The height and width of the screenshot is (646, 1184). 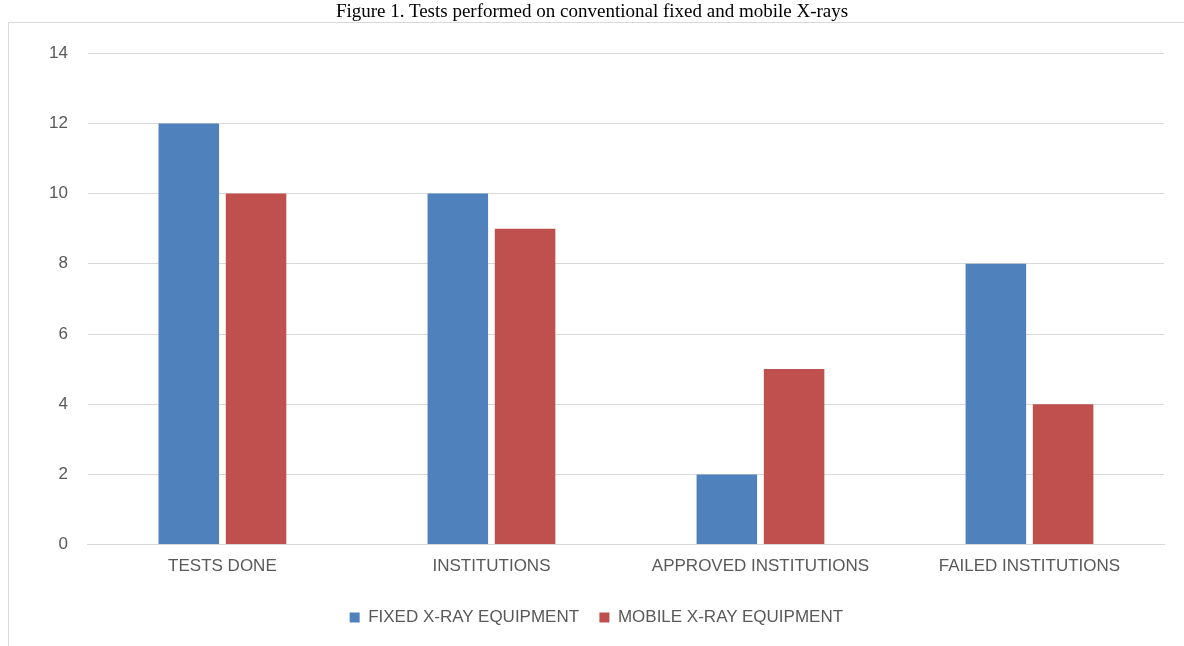 I want to click on x-tick-label: TESTS DONE, so click(x=222, y=566).